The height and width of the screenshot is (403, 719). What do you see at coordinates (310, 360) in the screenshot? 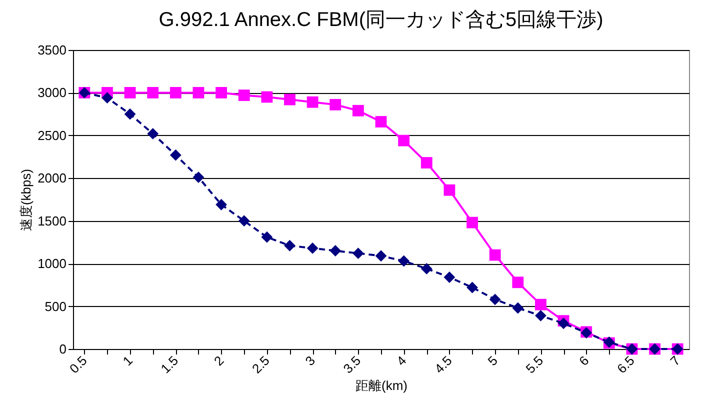
I see `x-tick-label: 3` at bounding box center [310, 360].